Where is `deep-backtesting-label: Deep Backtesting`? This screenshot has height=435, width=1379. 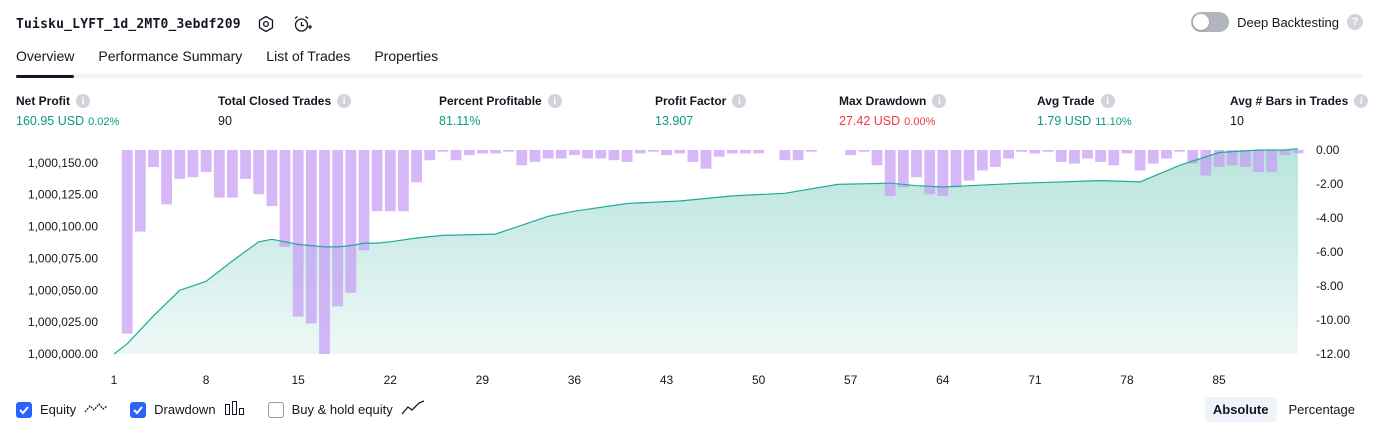
deep-backtesting-label: Deep Backtesting is located at coordinates (1288, 22).